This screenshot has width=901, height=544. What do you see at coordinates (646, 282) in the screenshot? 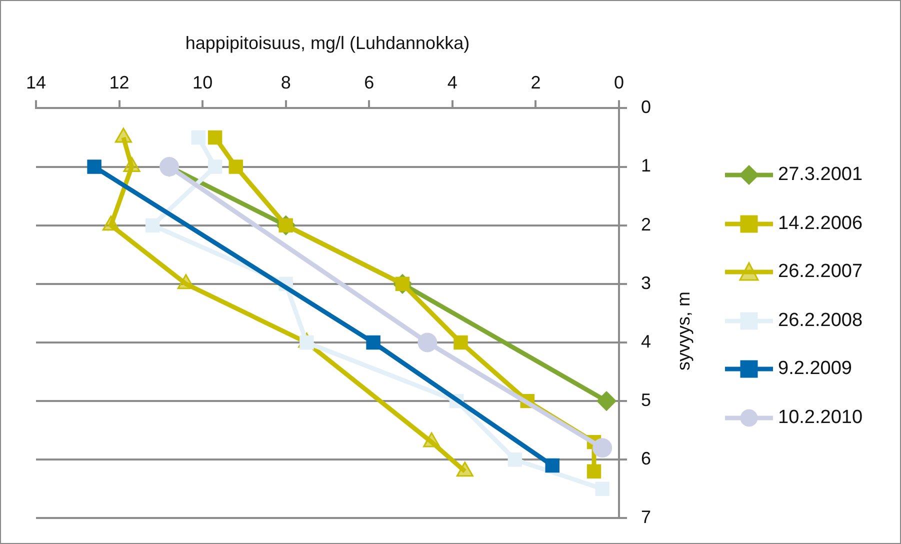
I see `y-tick-label: 3` at bounding box center [646, 282].